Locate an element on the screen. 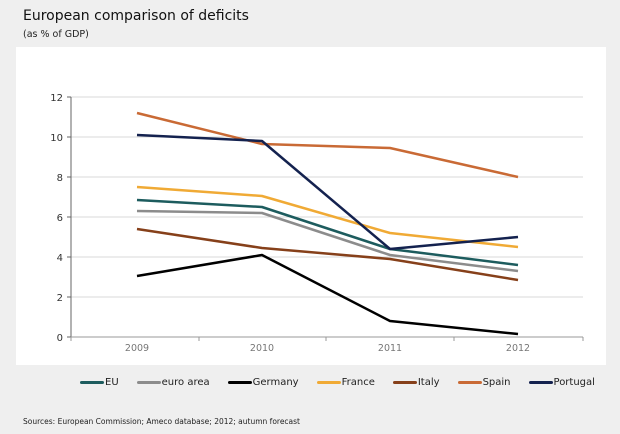 This screenshot has width=620, height=434. y-tick-label: 12 is located at coordinates (56, 98).